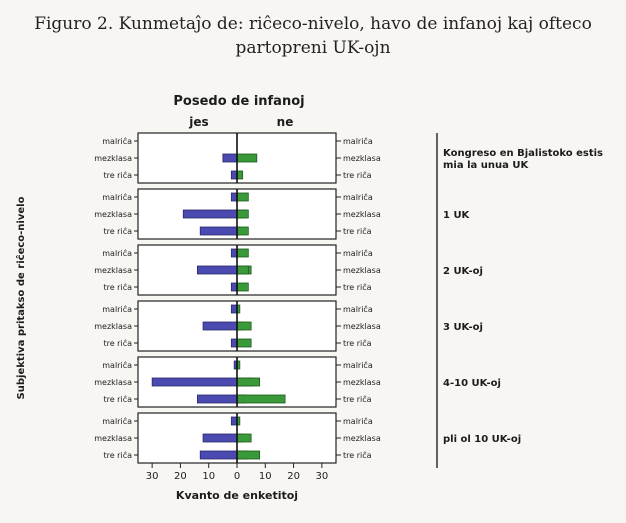  I want to click on right-group-label: ne, so click(285, 122).